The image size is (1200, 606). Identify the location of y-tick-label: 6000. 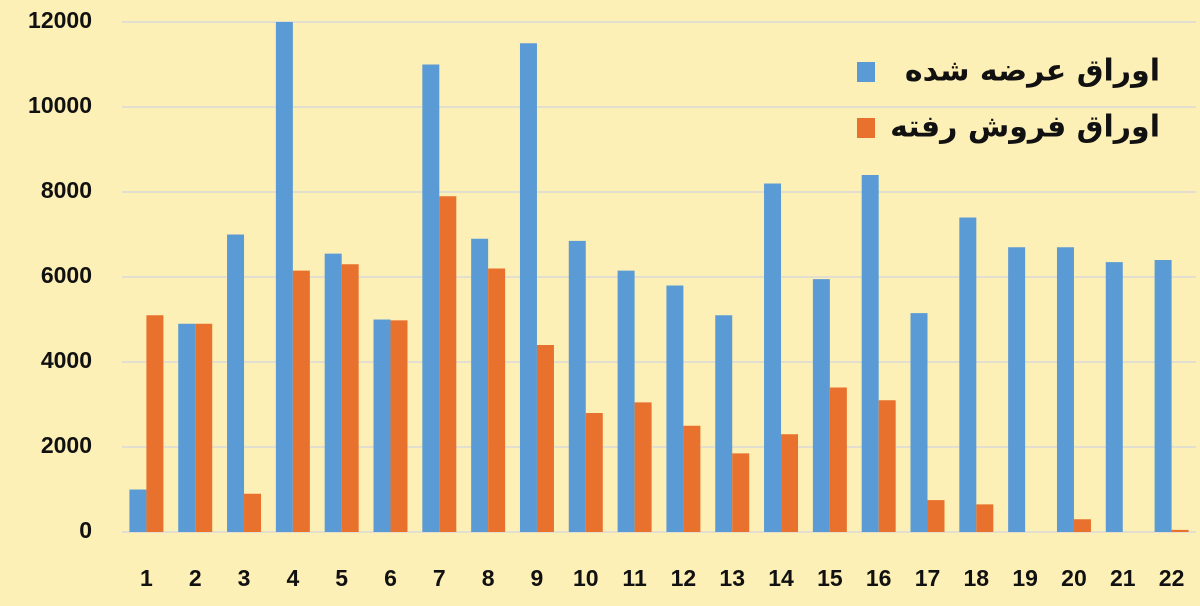
(66, 275).